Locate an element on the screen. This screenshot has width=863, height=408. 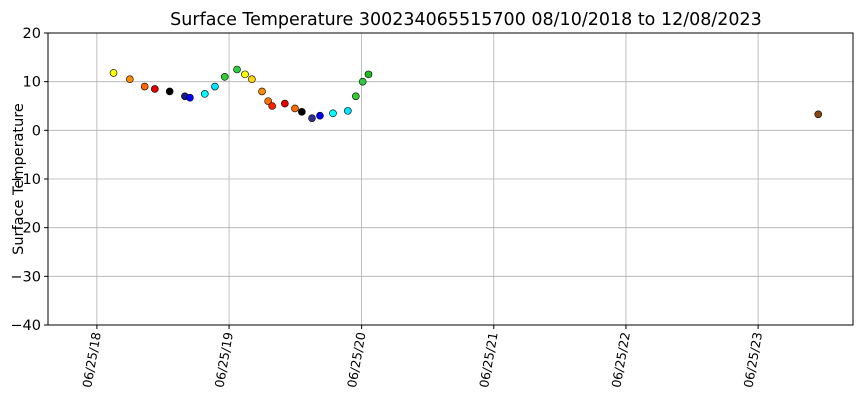
x-tick-label: 06/25/23 is located at coordinates (753, 360).